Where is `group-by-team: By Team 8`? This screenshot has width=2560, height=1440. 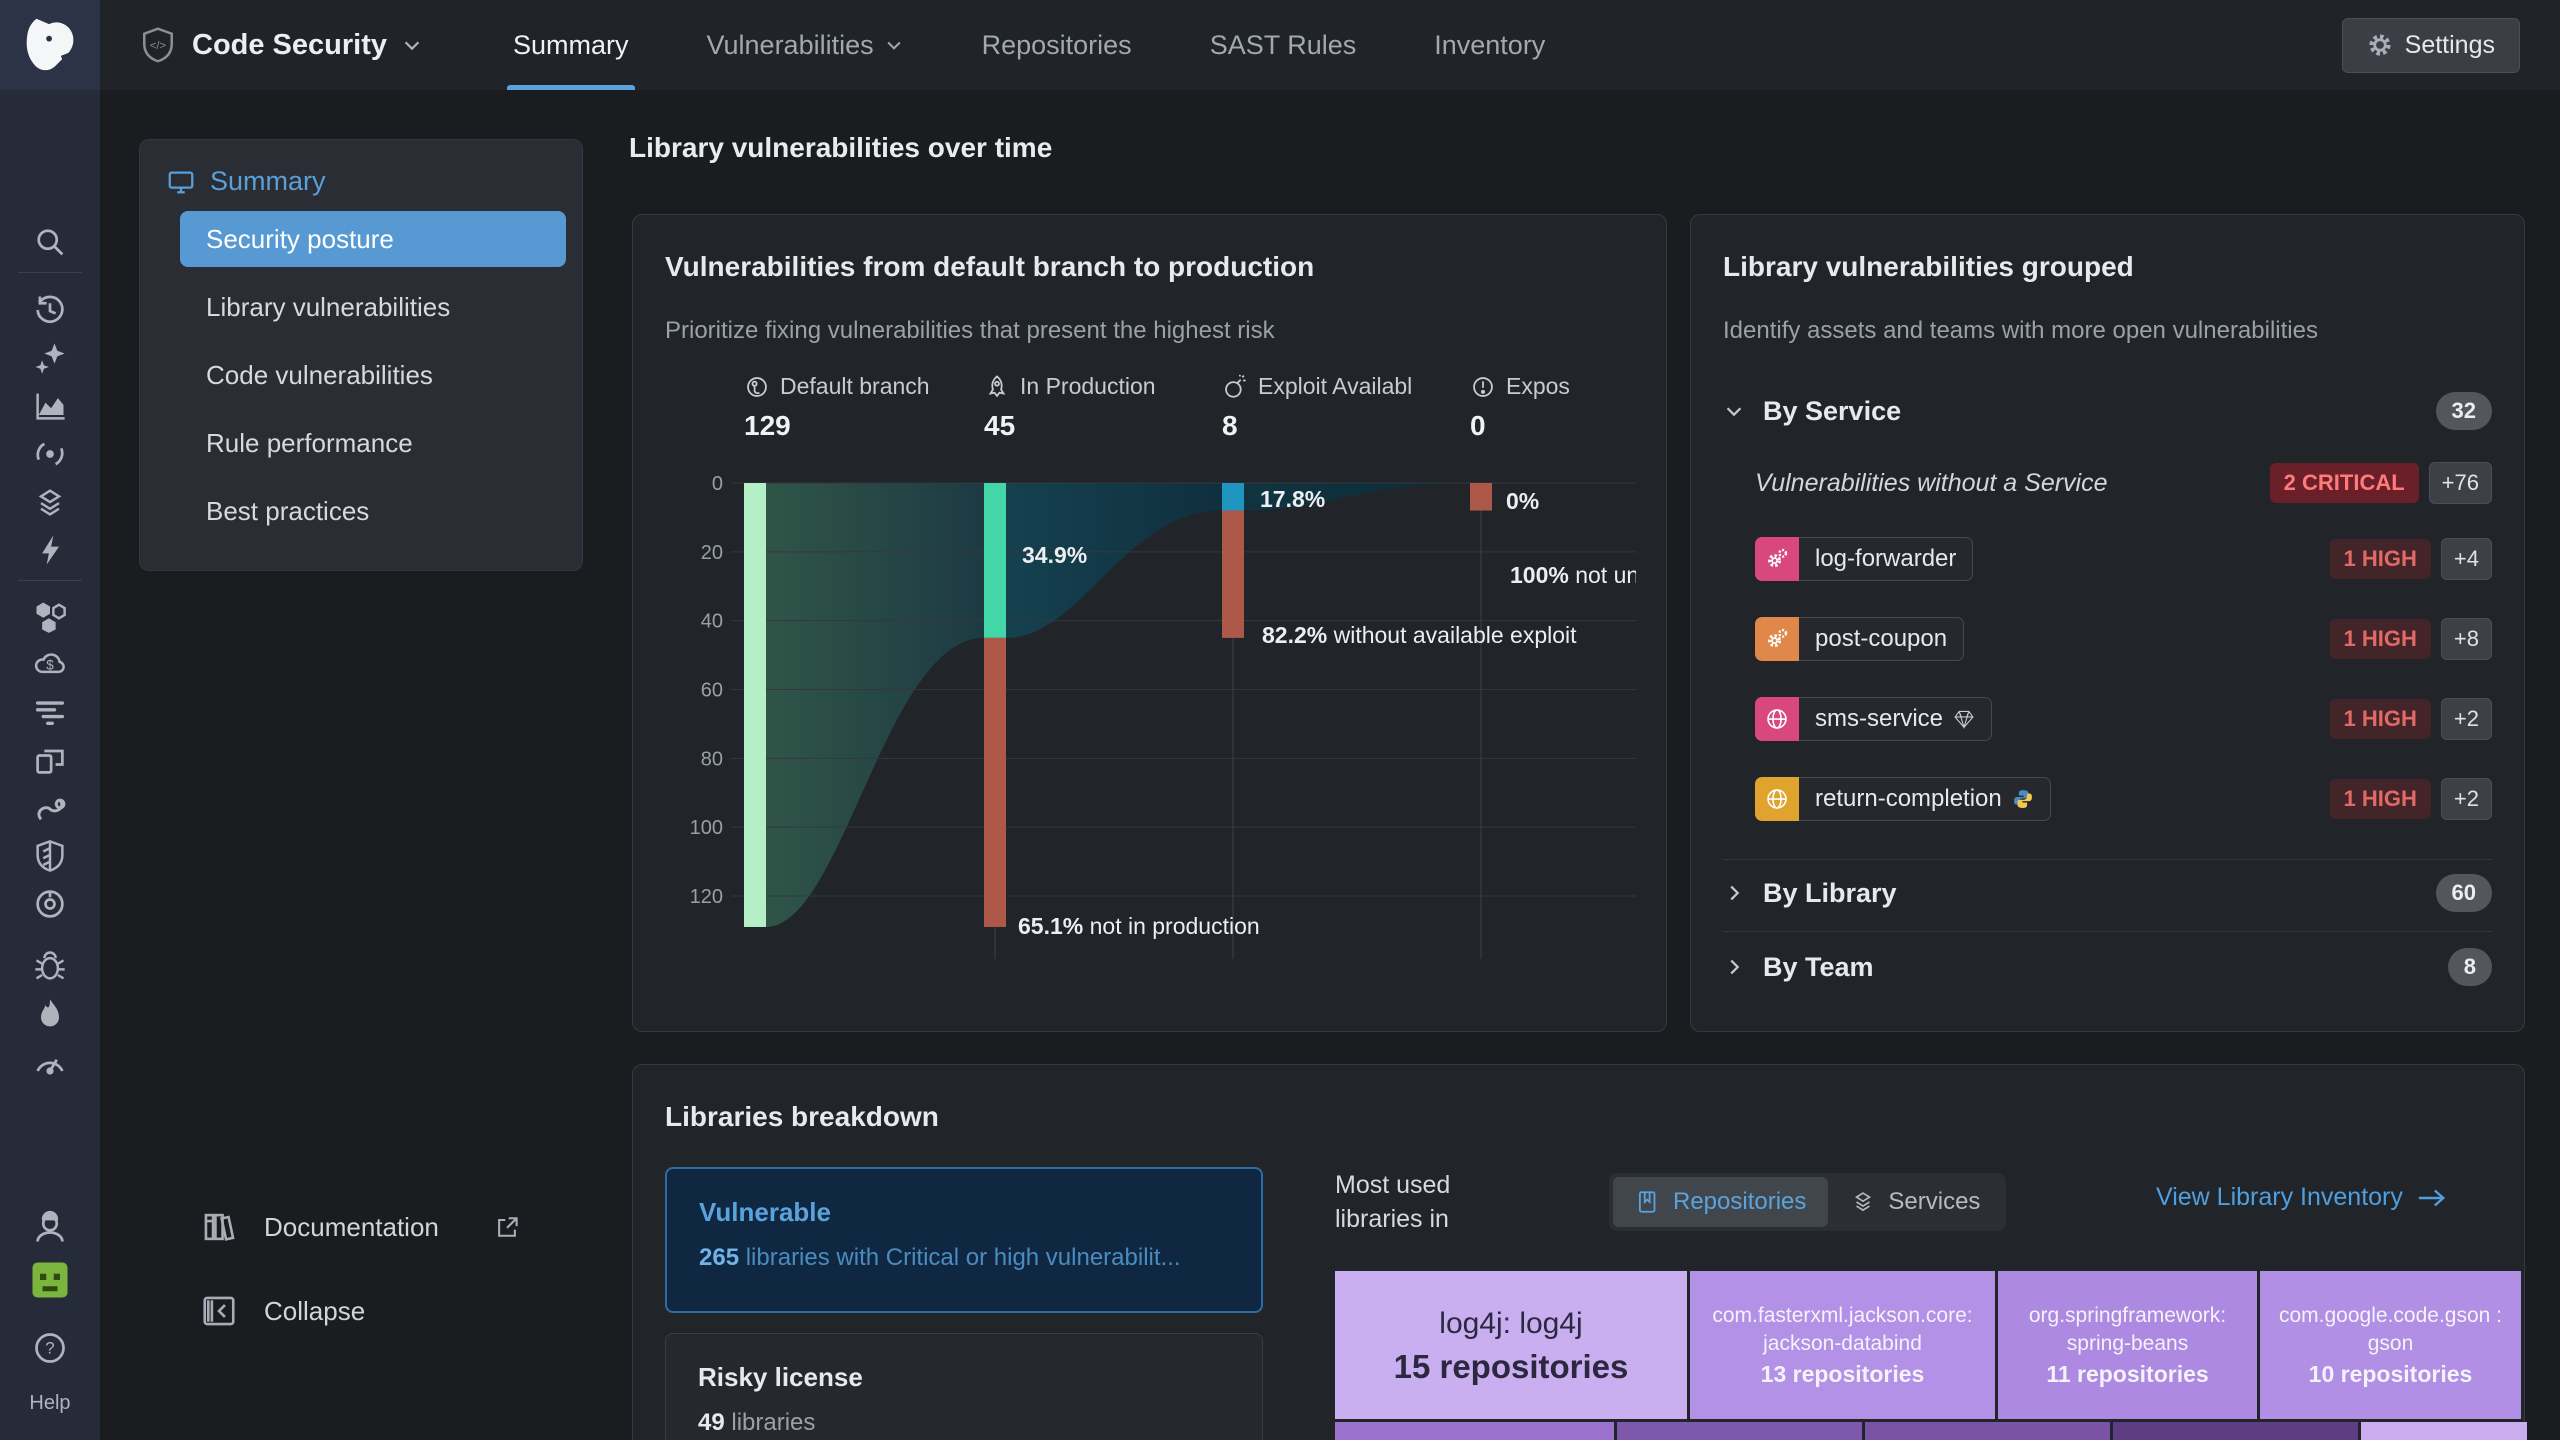 group-by-team: By Team 8 is located at coordinates (2107, 967).